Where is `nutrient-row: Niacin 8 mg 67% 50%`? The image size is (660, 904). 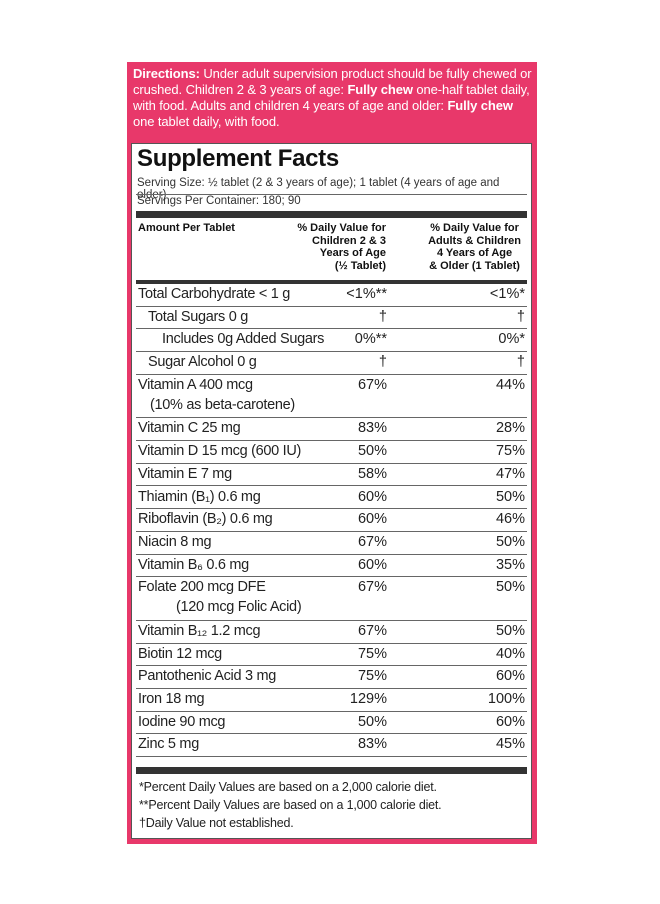 nutrient-row: Niacin 8 mg 67% 50% is located at coordinates (331, 543).